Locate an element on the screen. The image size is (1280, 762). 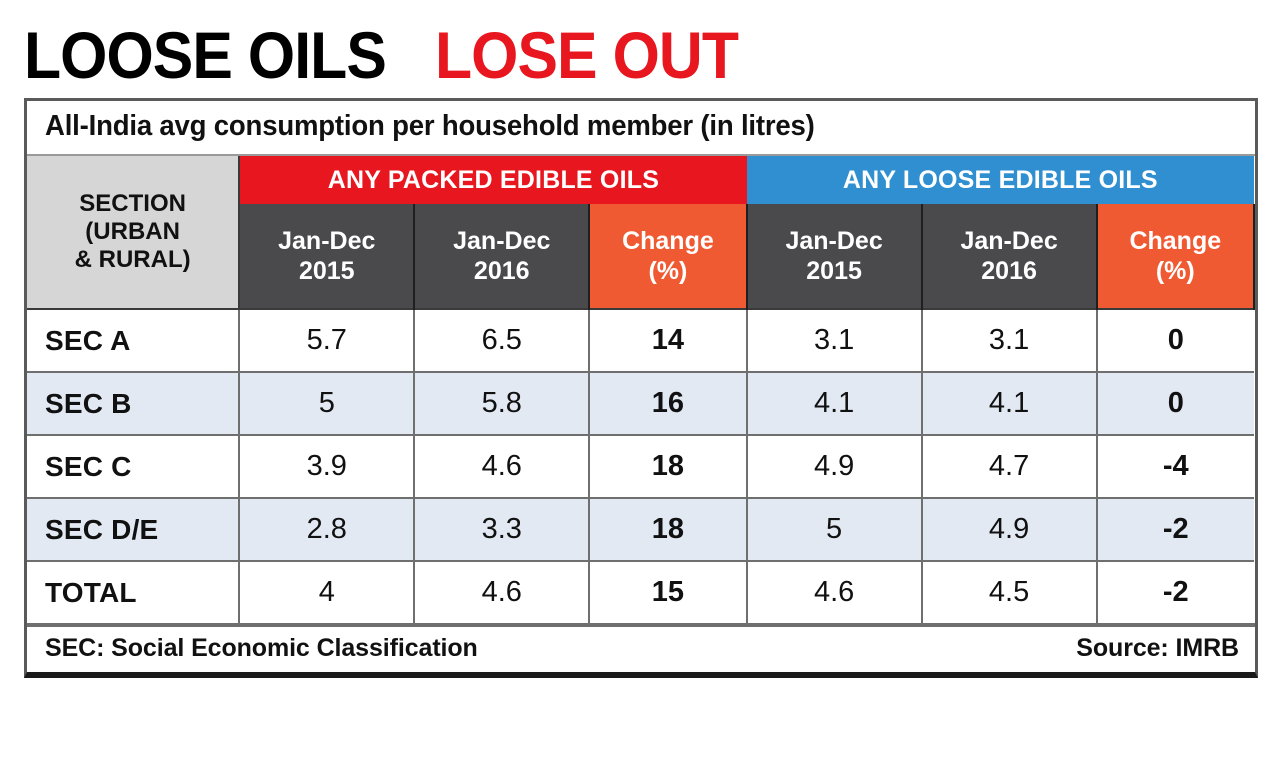
headline-dark-text: LOOSE OILS is located at coordinates (205, 55).